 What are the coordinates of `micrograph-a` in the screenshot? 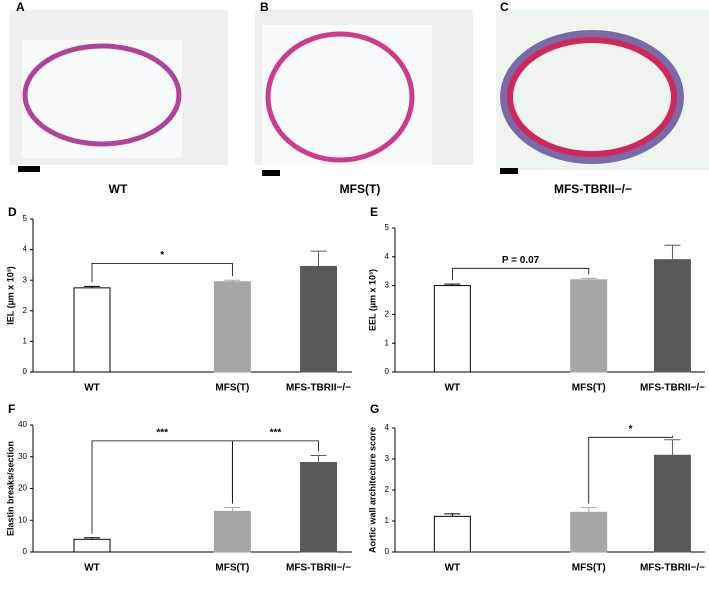 It's located at (119, 91).